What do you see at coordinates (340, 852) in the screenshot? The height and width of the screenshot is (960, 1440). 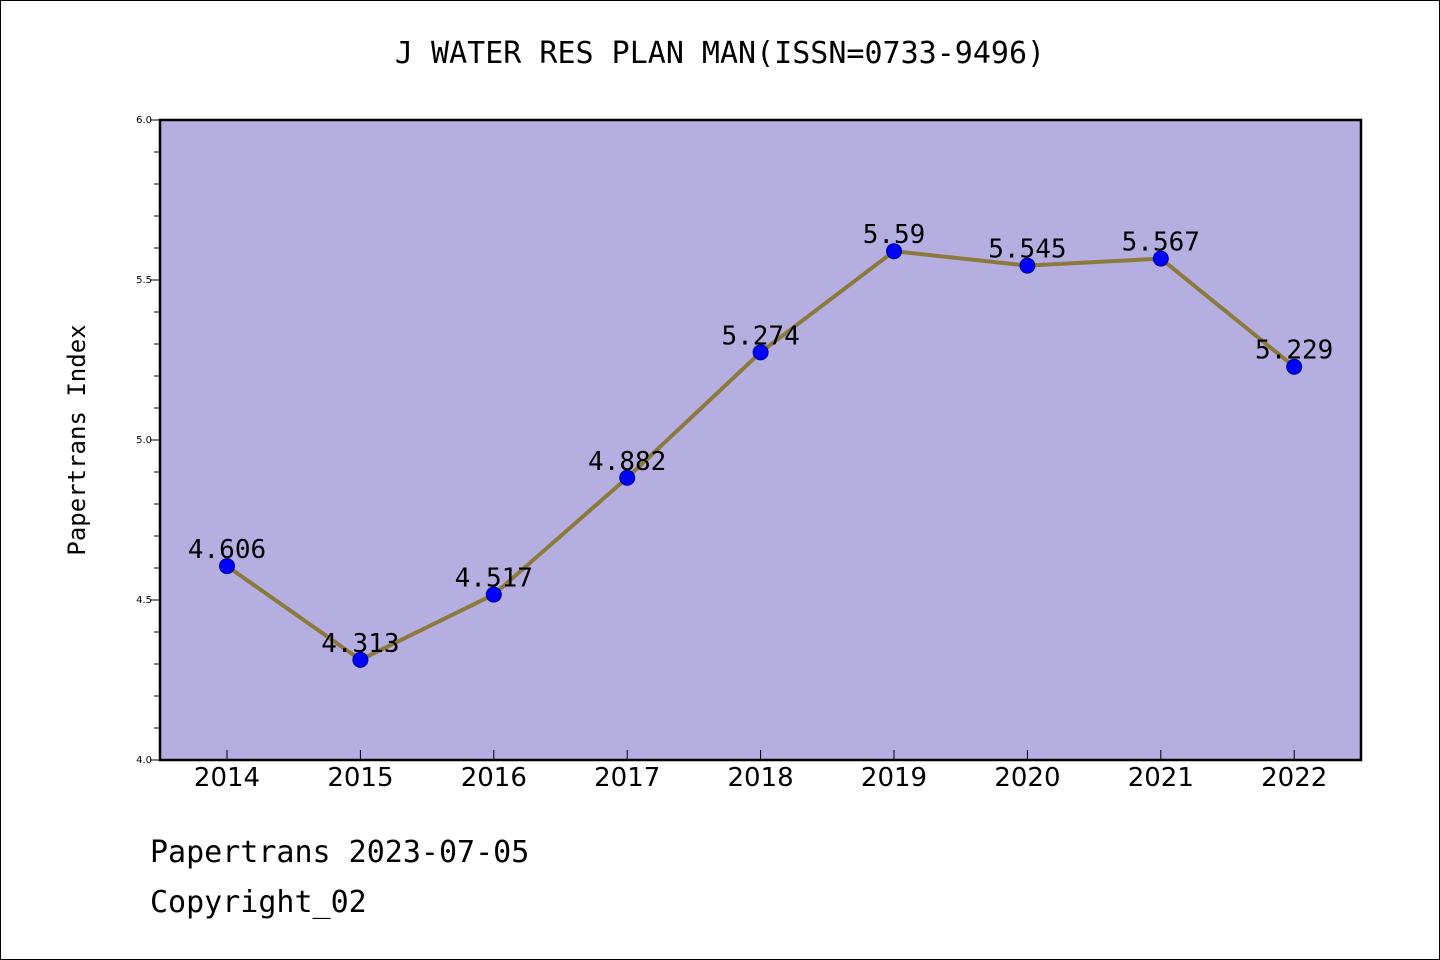 I see `footer-date: Papertrans 2023-07-05` at bounding box center [340, 852].